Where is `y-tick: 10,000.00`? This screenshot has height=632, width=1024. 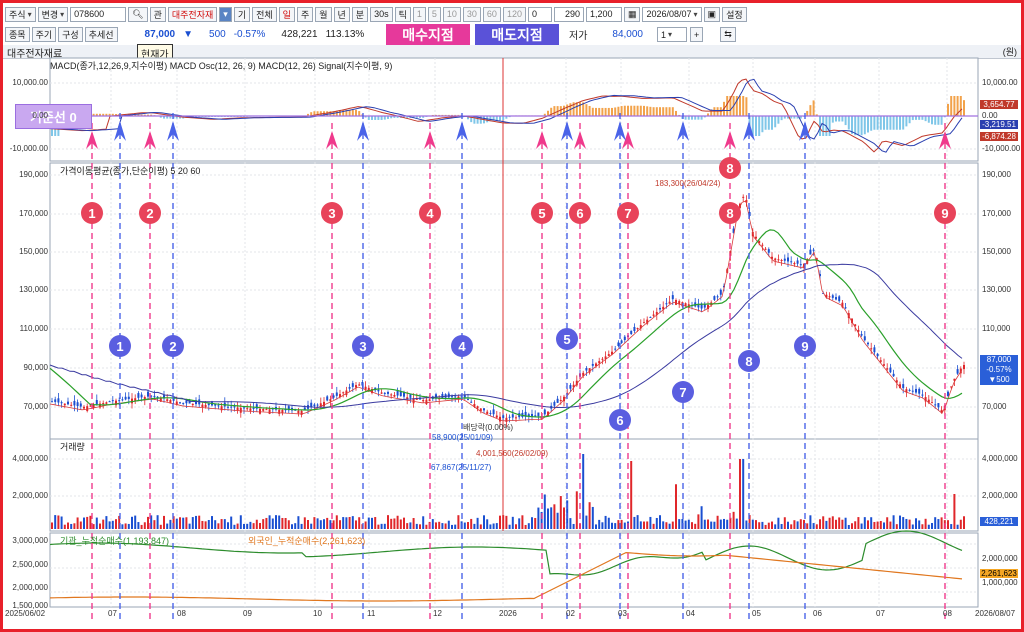 y-tick: 10,000.00 is located at coordinates (1000, 82).